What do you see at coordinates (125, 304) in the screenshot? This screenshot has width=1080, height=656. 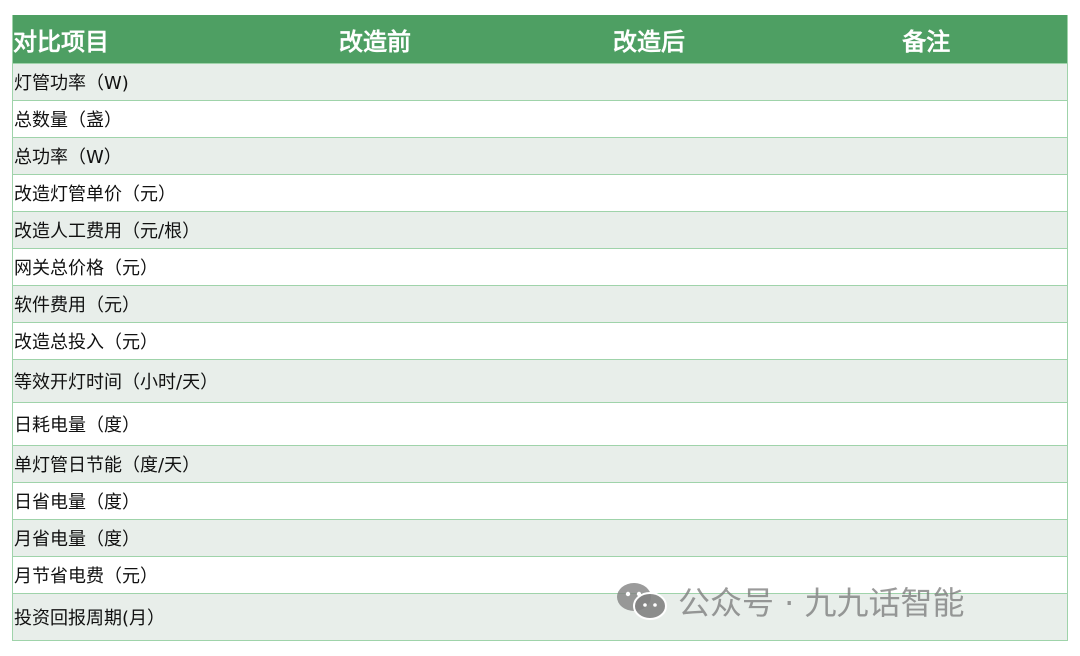 I see `row-label: 软件费用（元）` at bounding box center [125, 304].